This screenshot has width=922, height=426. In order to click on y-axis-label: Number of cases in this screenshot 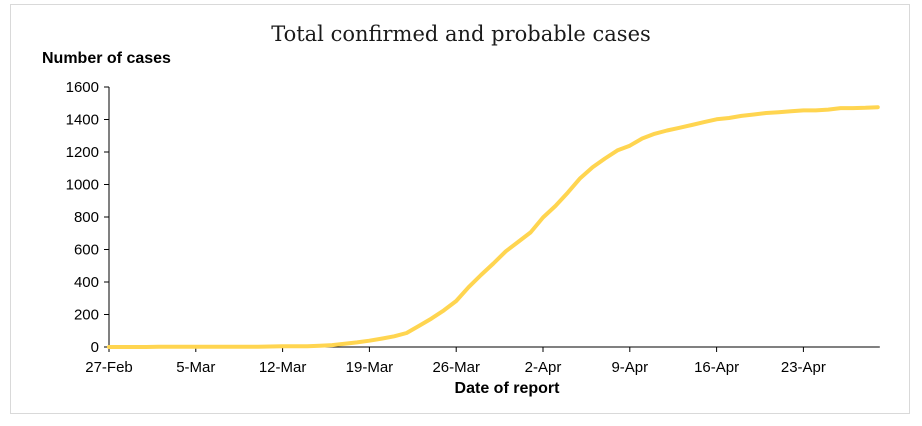, I will do `click(106, 58)`.